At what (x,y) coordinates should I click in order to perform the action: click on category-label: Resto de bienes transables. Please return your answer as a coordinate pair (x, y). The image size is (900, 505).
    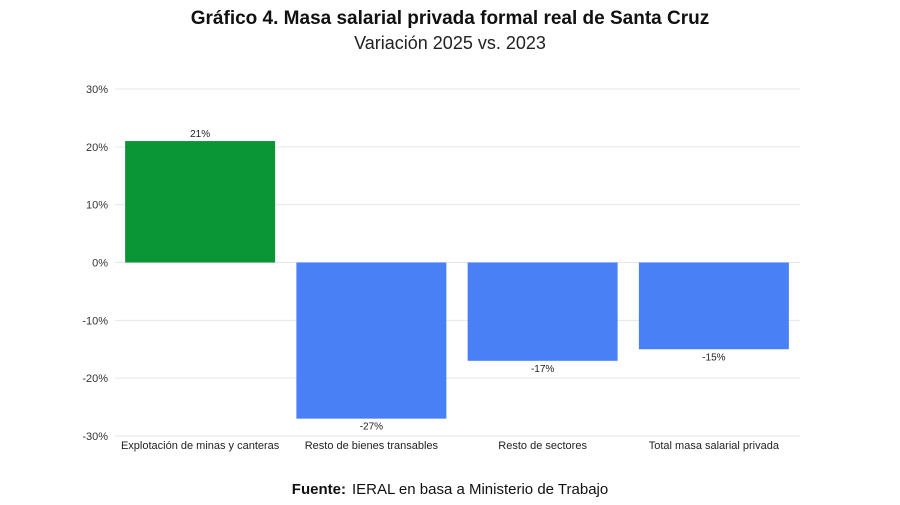
    Looking at the image, I should click on (372, 446).